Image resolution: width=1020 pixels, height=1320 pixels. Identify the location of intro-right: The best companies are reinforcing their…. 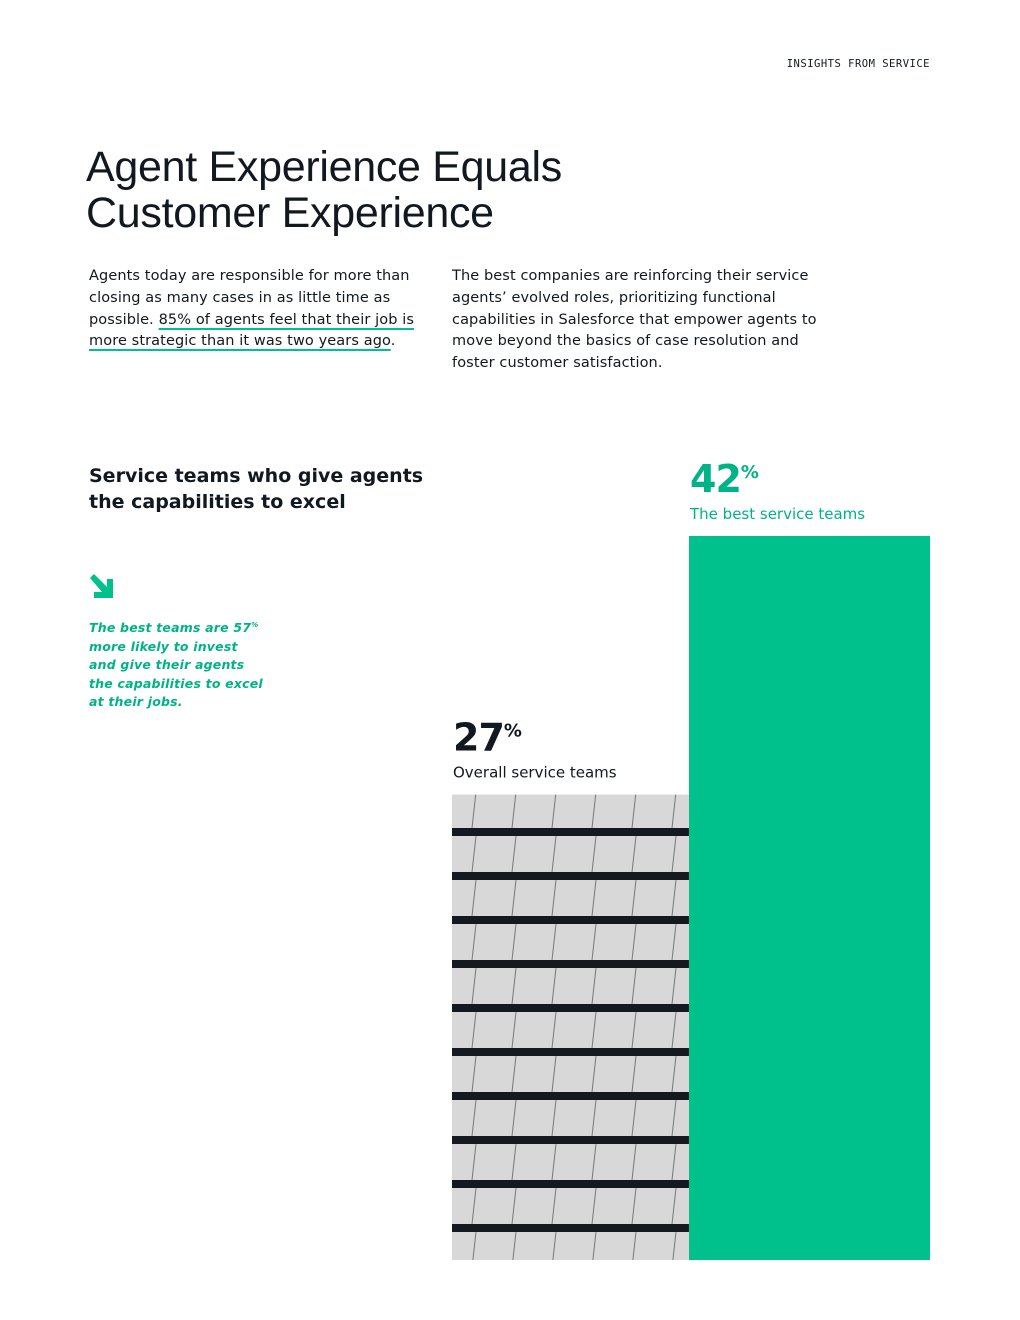
(634, 320).